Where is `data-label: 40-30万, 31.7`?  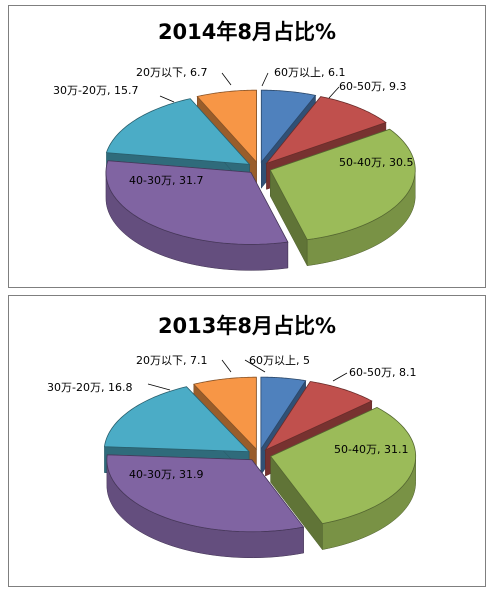 data-label: 40-30万, 31.7 is located at coordinates (166, 180).